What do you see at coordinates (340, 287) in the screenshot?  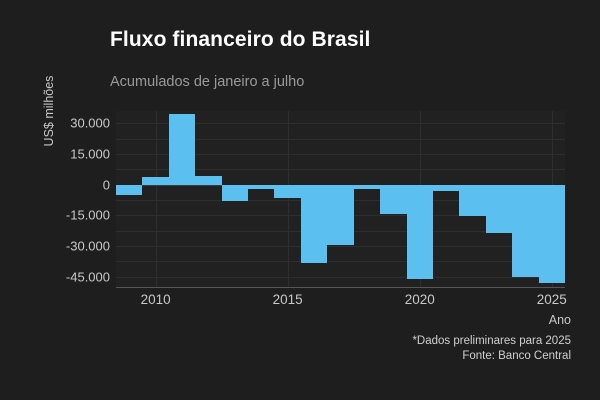 I see `x-axis-line` at bounding box center [340, 287].